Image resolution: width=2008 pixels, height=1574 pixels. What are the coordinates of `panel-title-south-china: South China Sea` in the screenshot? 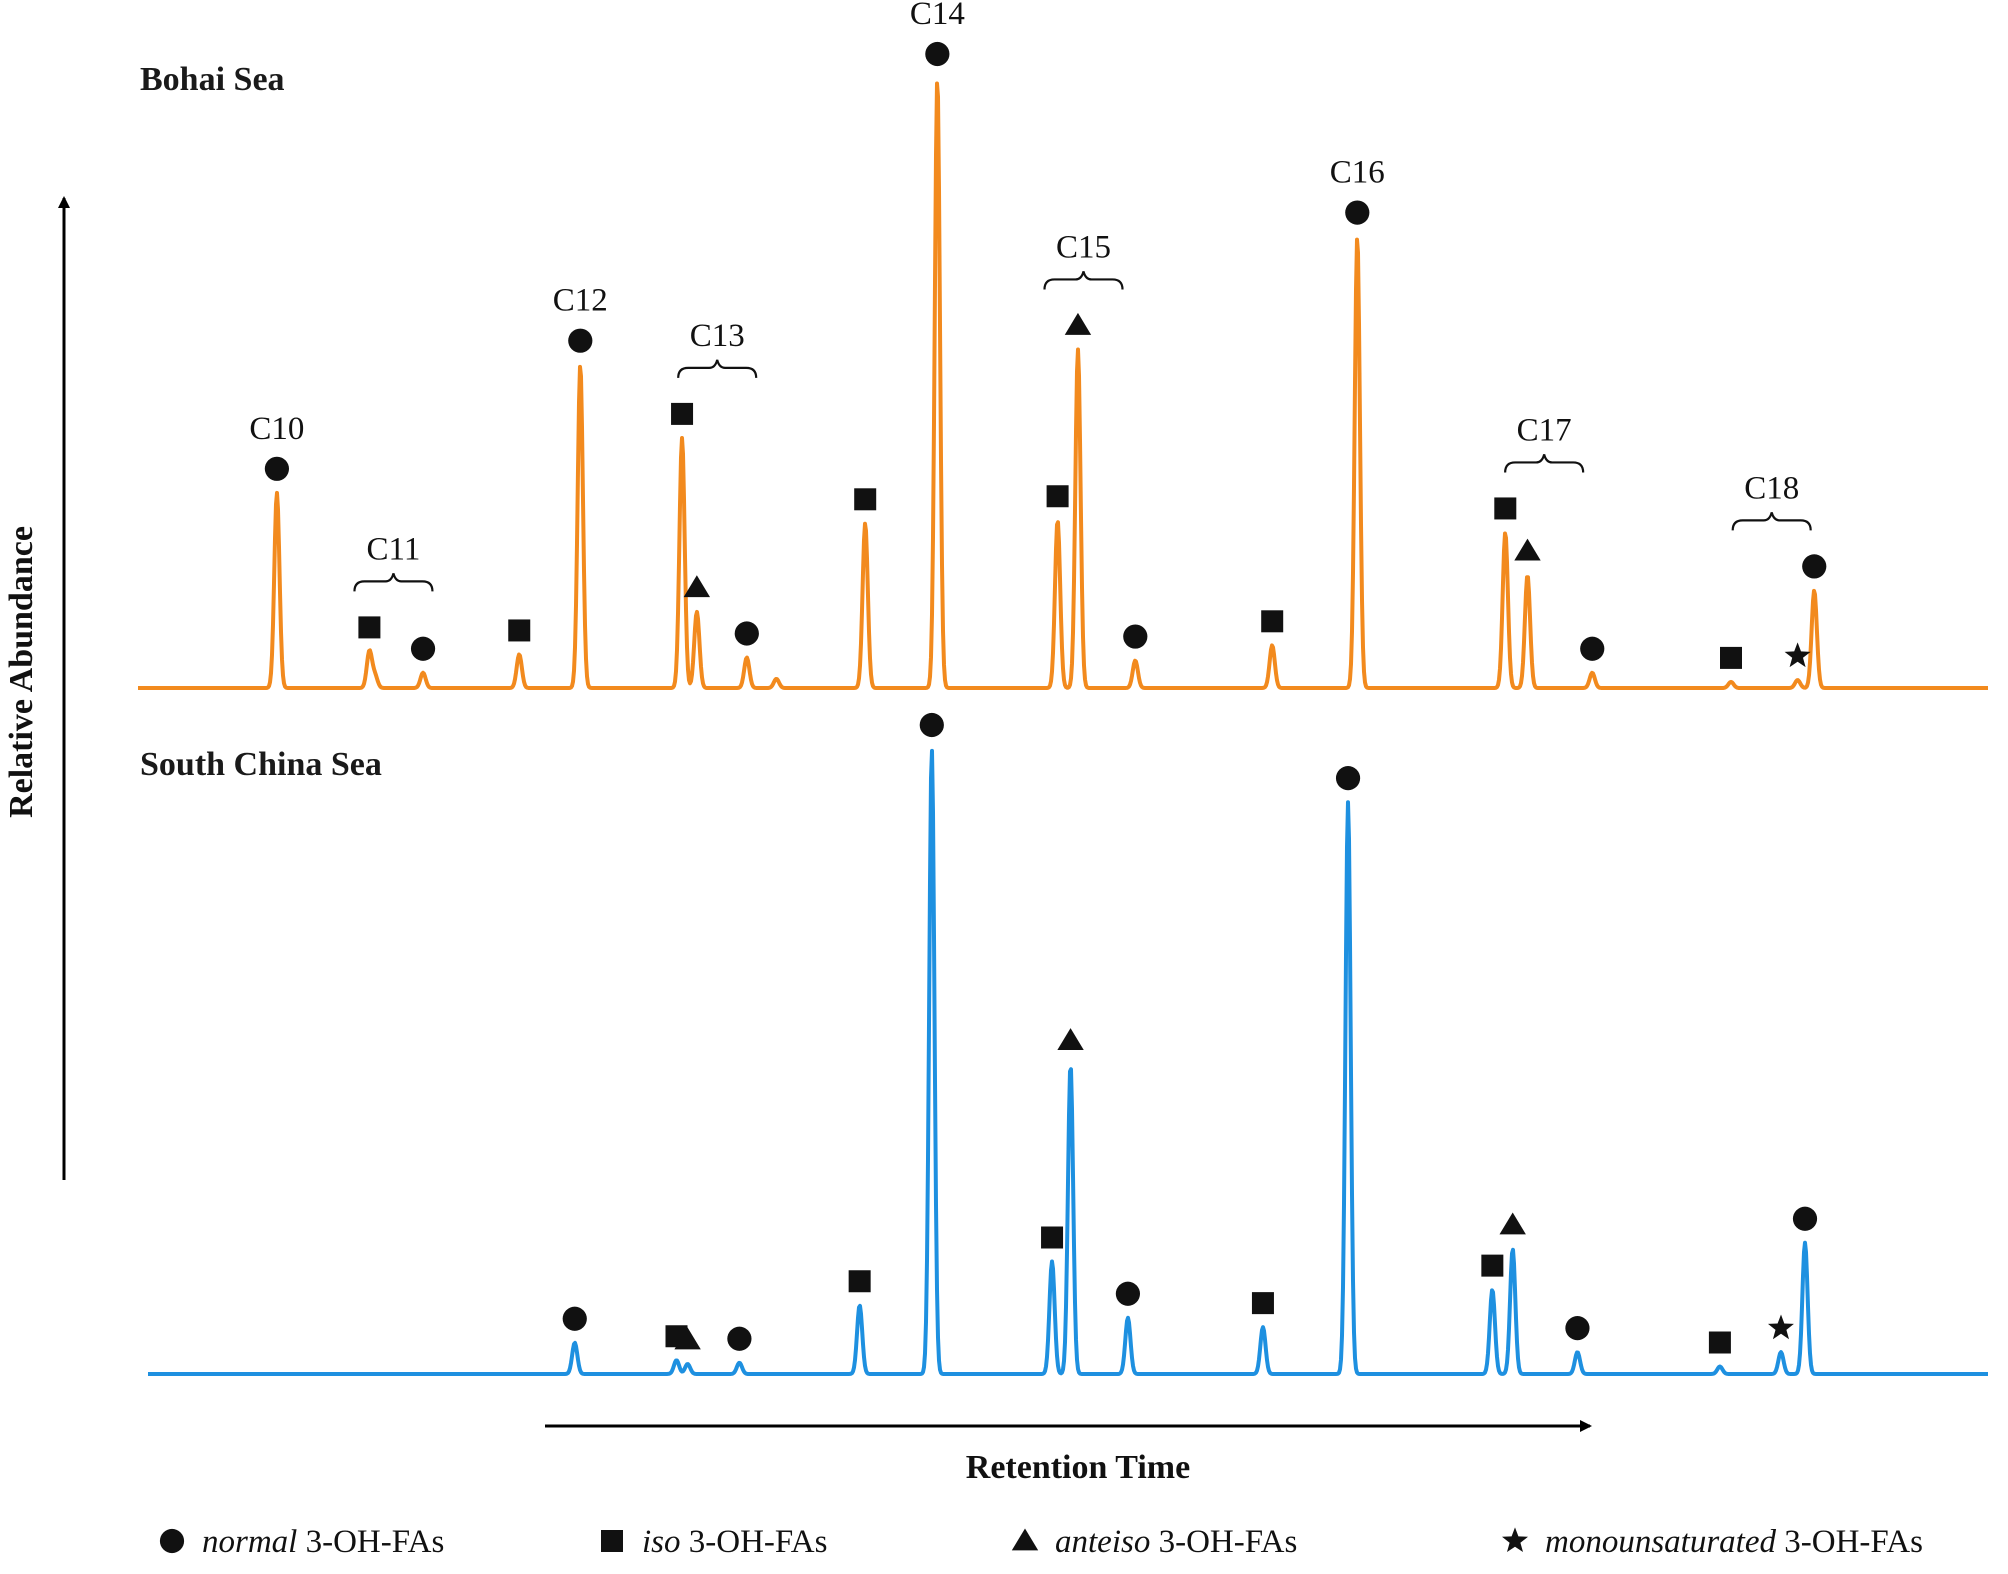 It's located at (261, 764).